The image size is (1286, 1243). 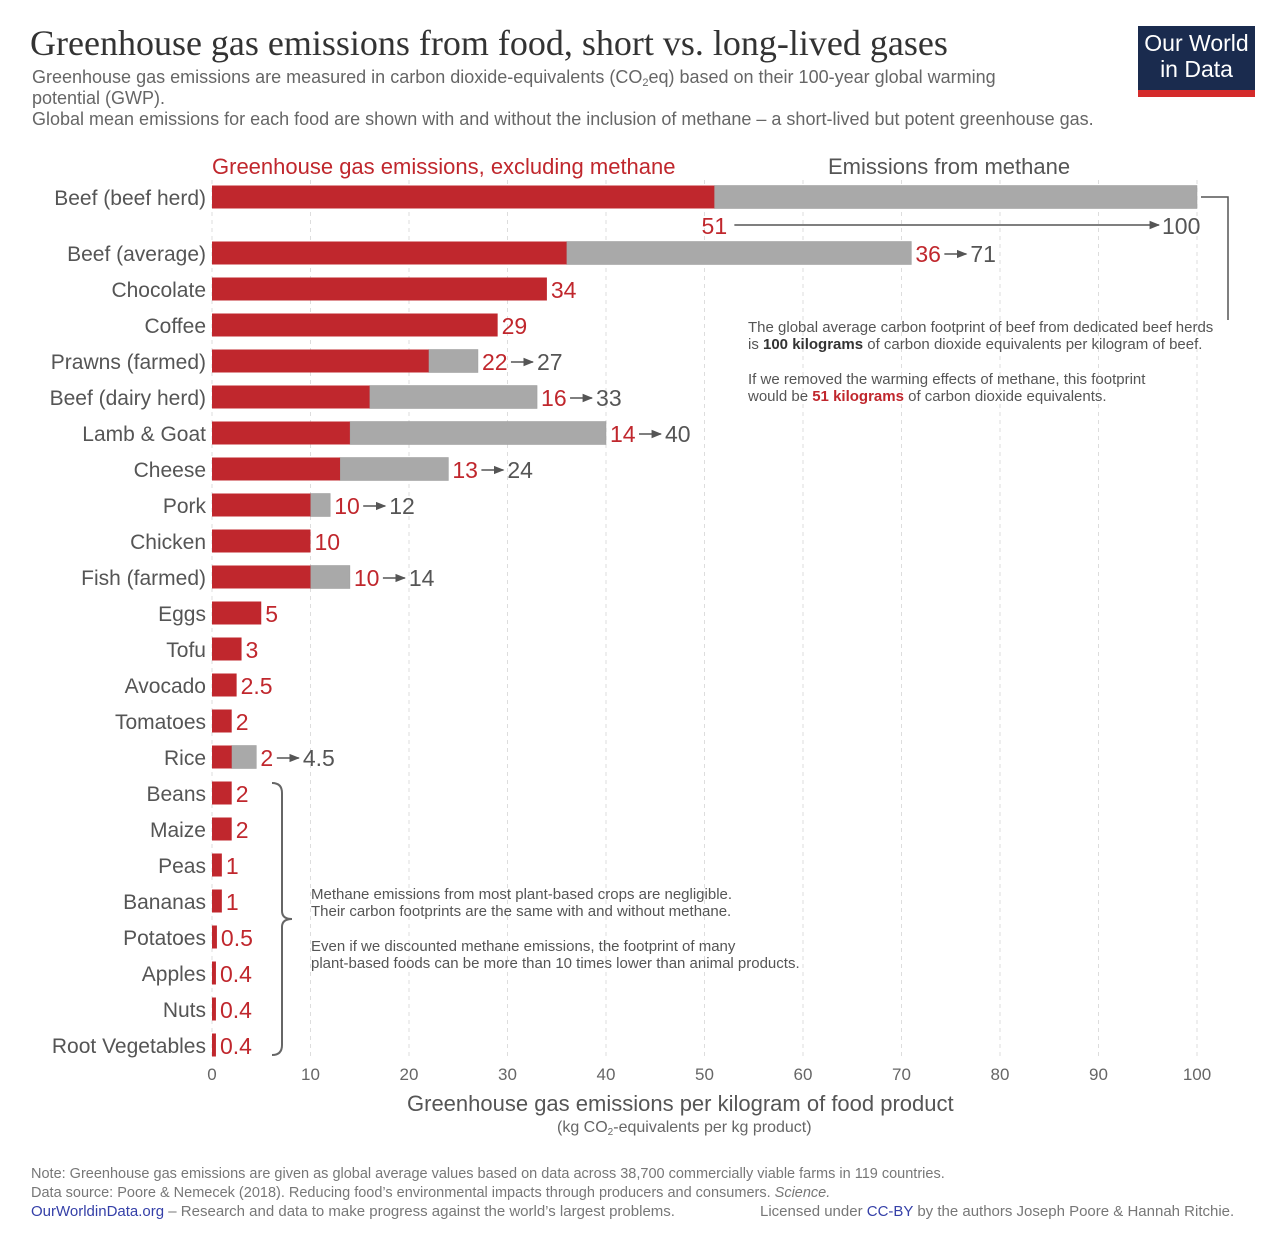 What do you see at coordinates (623, 434) in the screenshot?
I see `value-label-excluding: 14` at bounding box center [623, 434].